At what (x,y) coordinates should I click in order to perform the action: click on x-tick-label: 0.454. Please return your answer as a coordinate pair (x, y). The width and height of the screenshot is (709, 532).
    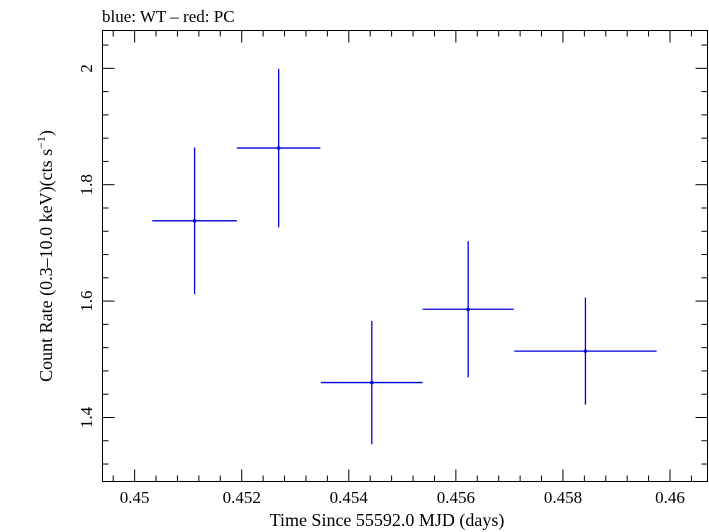
    Looking at the image, I should click on (349, 497).